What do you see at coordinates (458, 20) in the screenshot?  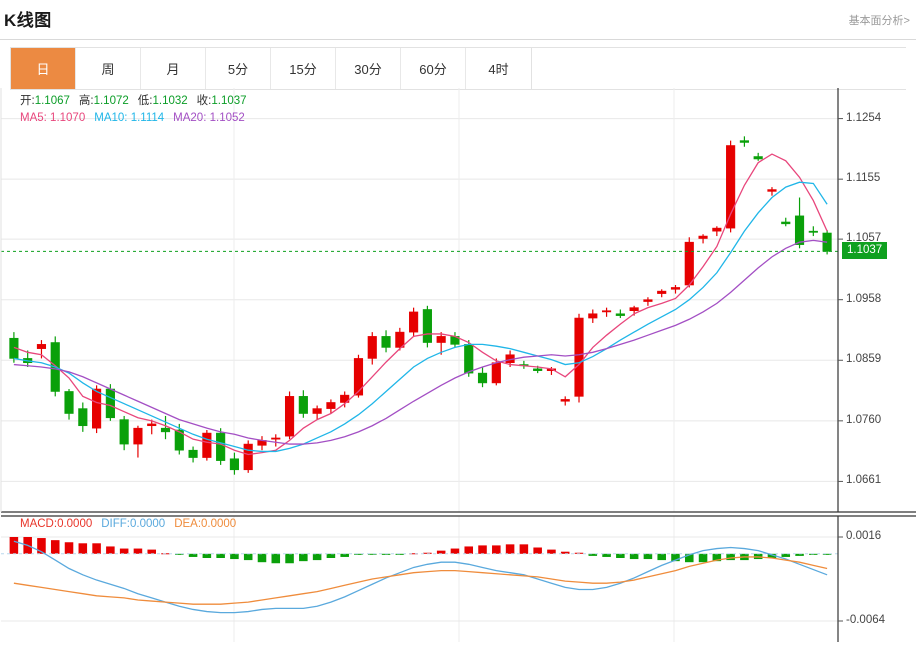 I see `page-header: K线图 基本面分析>` at bounding box center [458, 20].